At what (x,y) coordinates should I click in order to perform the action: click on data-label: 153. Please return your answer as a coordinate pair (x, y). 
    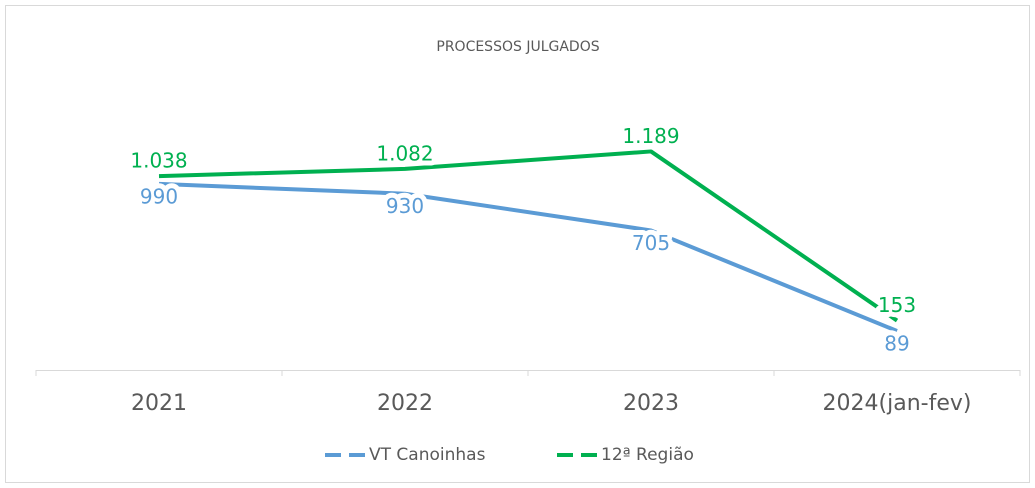
    Looking at the image, I should click on (897, 305).